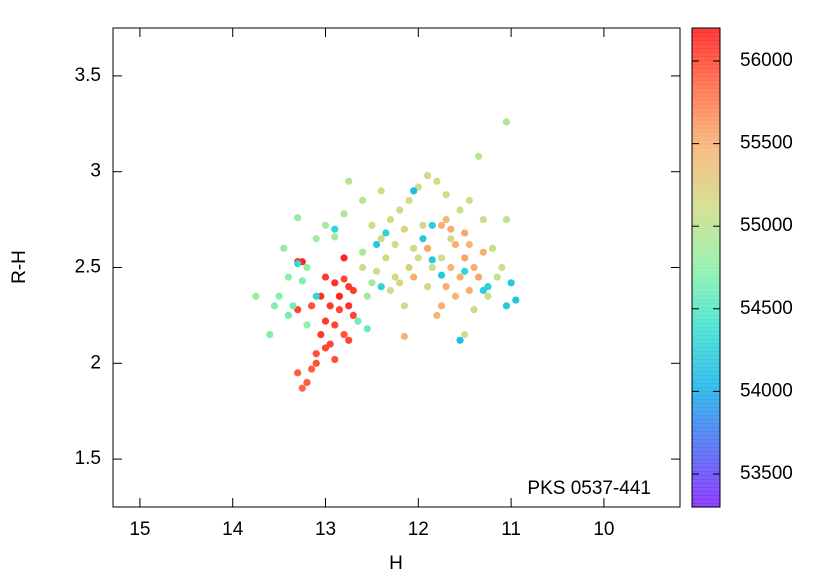  What do you see at coordinates (95, 171) in the screenshot?
I see `y-tick-label: 3` at bounding box center [95, 171].